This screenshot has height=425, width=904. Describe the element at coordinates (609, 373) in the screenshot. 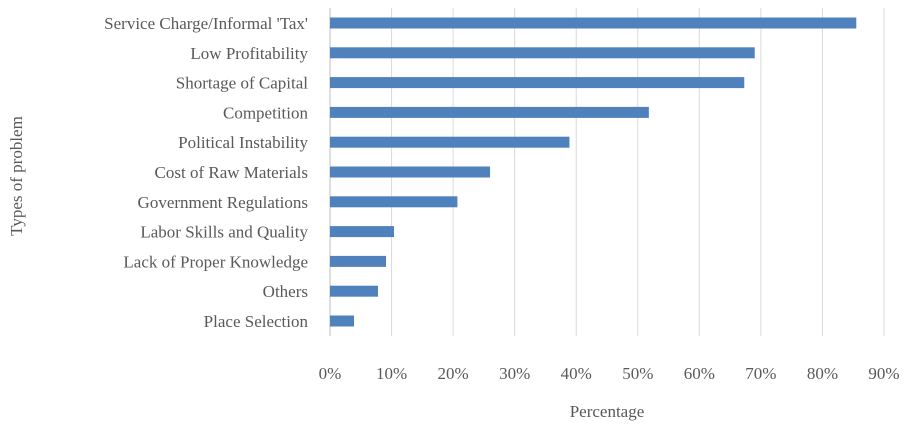

I see `x-tick-labels: 0% 10% 20% 30% 40% 50% 60% 70% 80% 90%` at that location.